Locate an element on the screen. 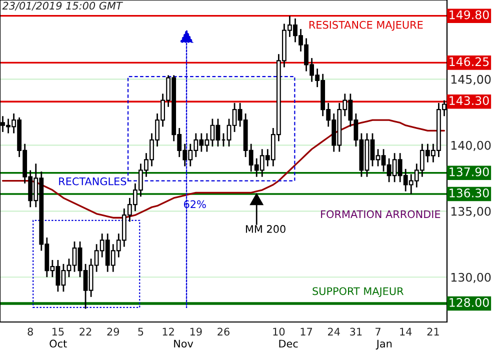 This screenshot has width=500, height=350. ref-line-label: 137.90 is located at coordinates (469, 171).